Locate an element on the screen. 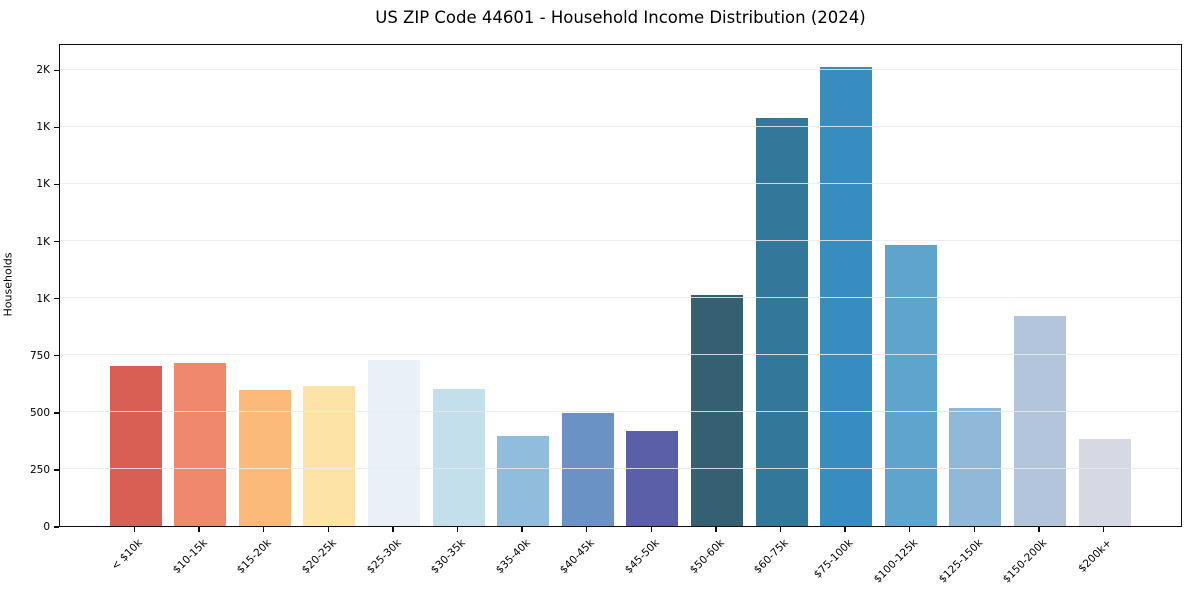  x-tick-label: $45-50k is located at coordinates (642, 557).